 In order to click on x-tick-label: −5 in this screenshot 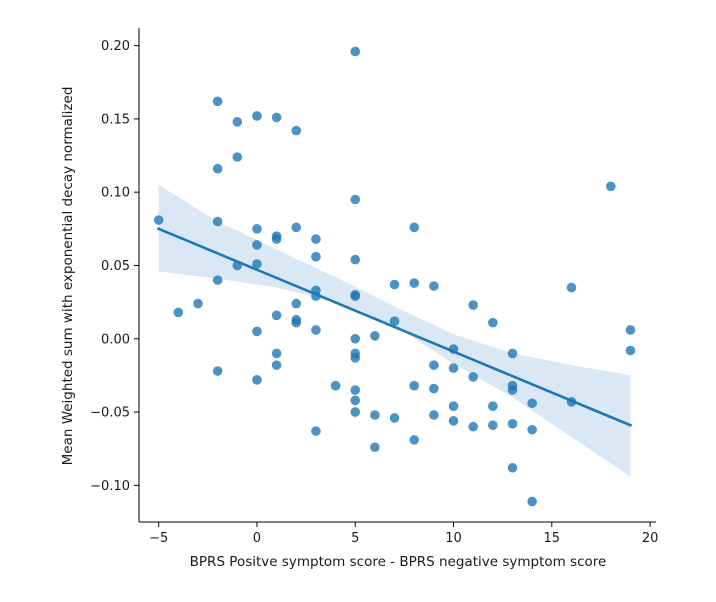, I will do `click(158, 538)`.